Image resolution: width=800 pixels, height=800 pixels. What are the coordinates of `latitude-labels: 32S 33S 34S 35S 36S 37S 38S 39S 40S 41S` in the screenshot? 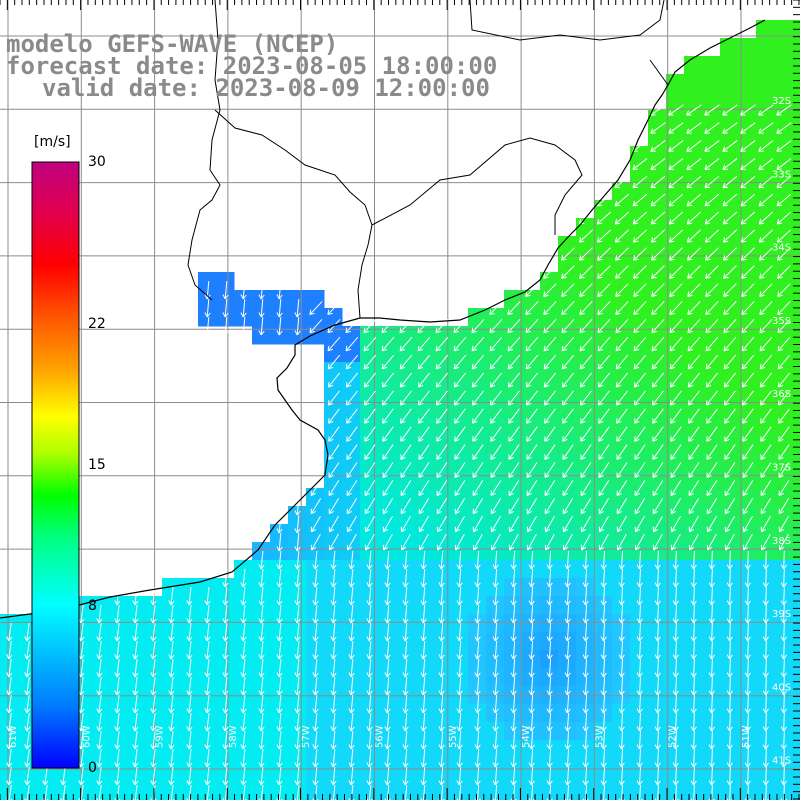 It's located at (781, 431).